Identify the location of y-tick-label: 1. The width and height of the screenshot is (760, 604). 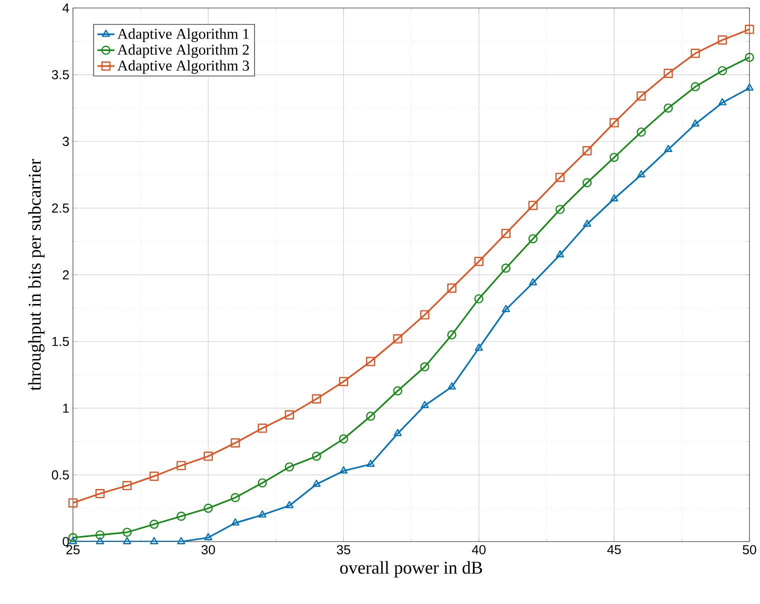
(66, 408).